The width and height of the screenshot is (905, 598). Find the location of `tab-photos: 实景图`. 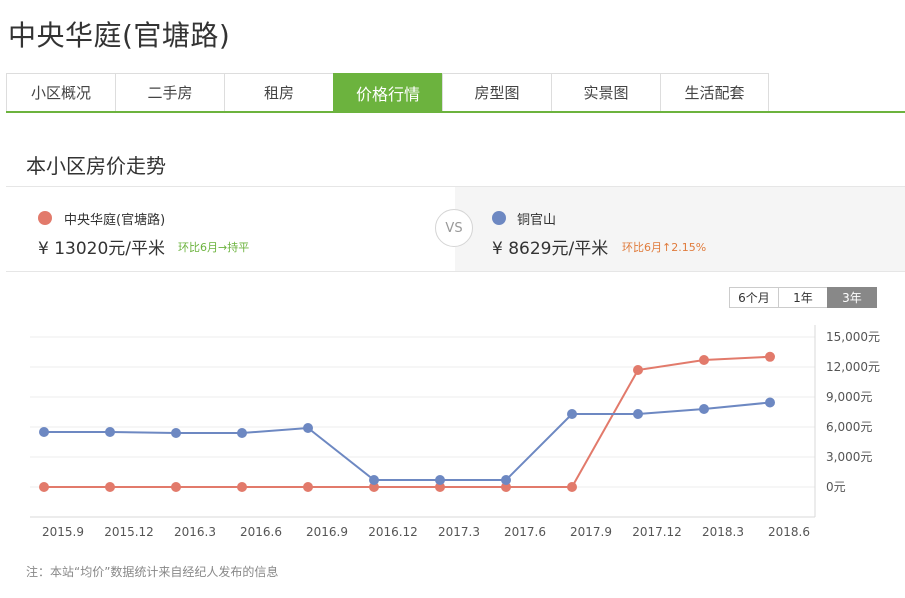

tab-photos: 实景图 is located at coordinates (605, 92).